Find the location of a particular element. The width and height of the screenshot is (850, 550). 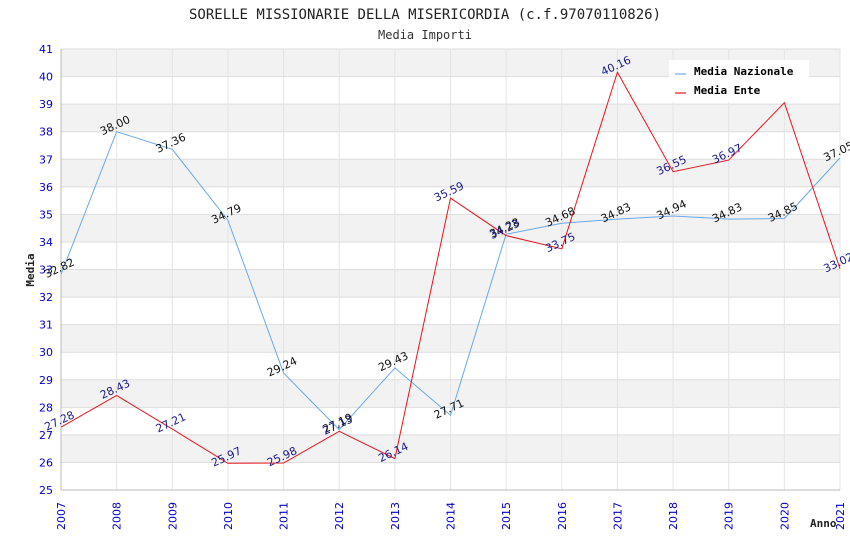

x-tick-label: 2012 is located at coordinates (339, 516).